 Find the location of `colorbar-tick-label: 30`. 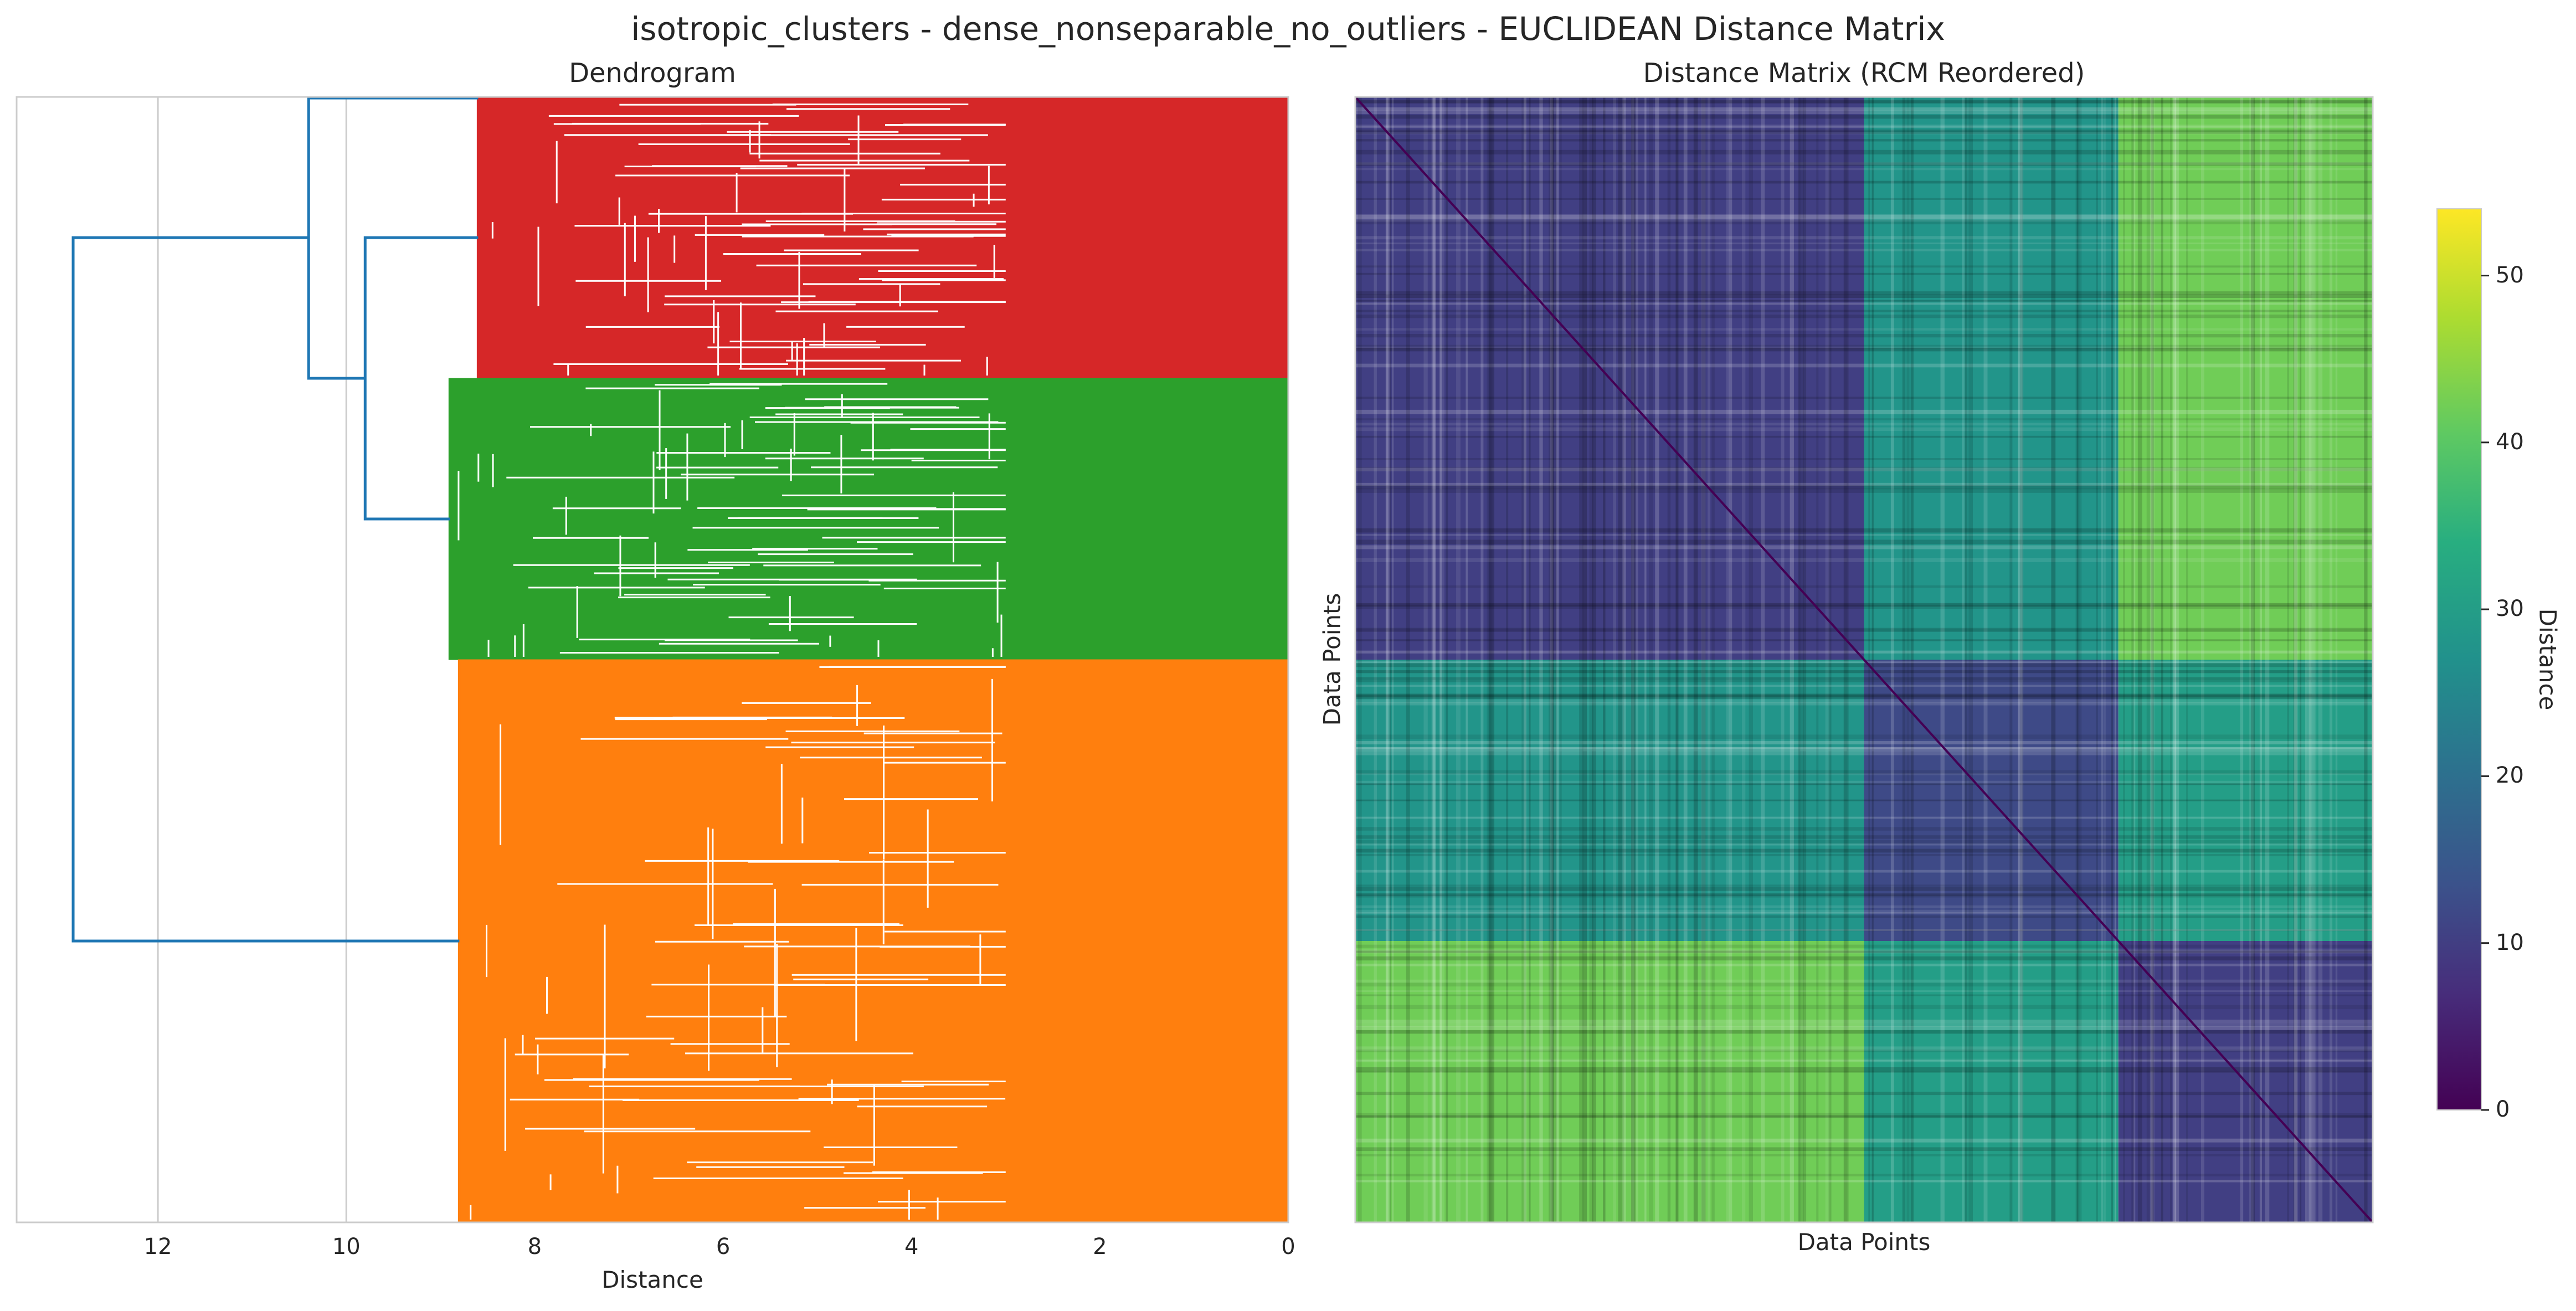

colorbar-tick-label: 30 is located at coordinates (2510, 609).